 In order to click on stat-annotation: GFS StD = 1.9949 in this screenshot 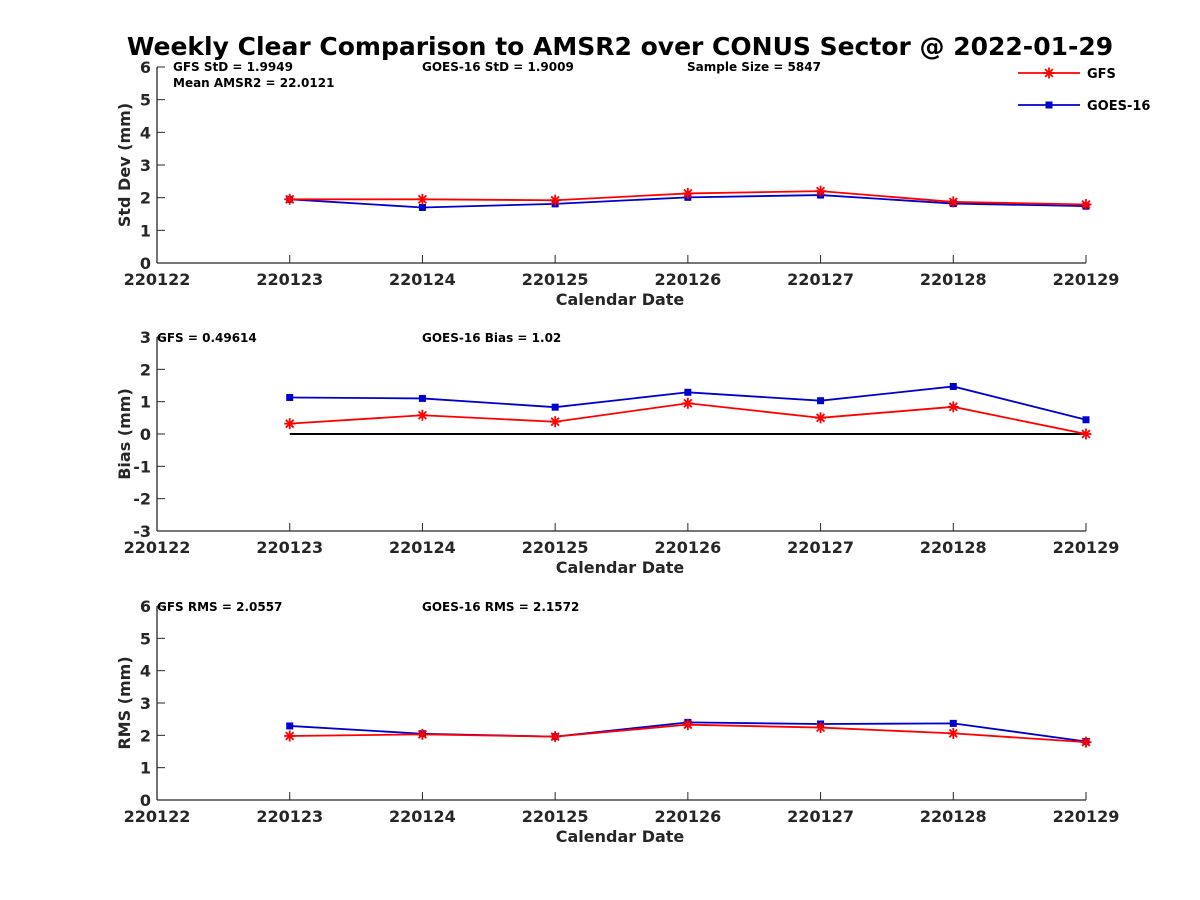, I will do `click(233, 67)`.